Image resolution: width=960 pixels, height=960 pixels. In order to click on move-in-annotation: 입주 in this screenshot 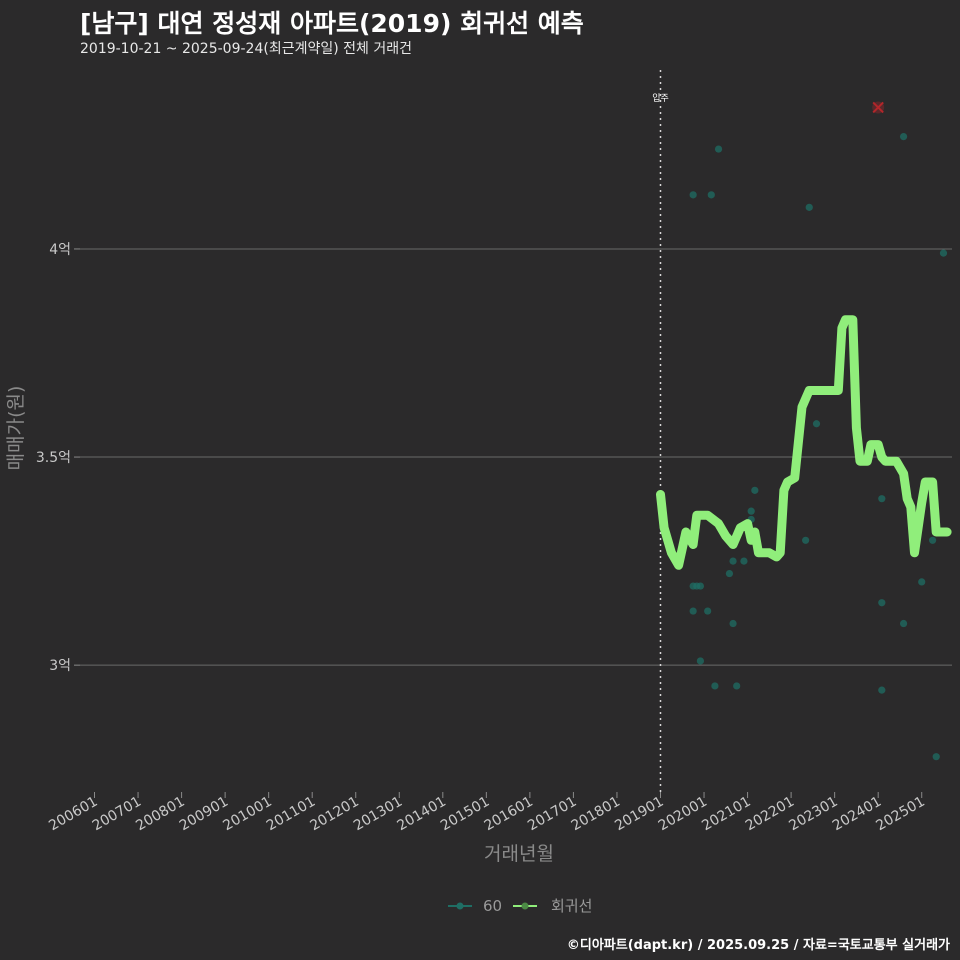, I will do `click(660, 432)`.